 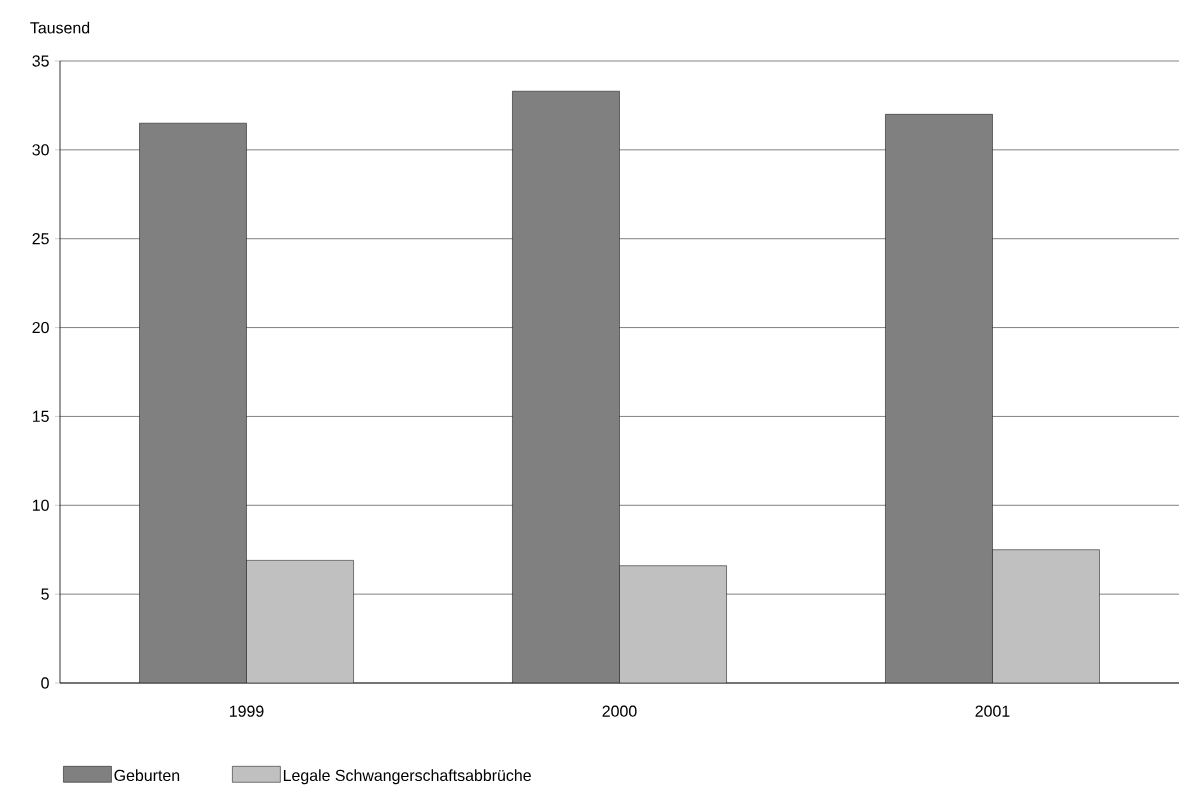 What do you see at coordinates (40, 505) in the screenshot?
I see `y-tick-label: 10` at bounding box center [40, 505].